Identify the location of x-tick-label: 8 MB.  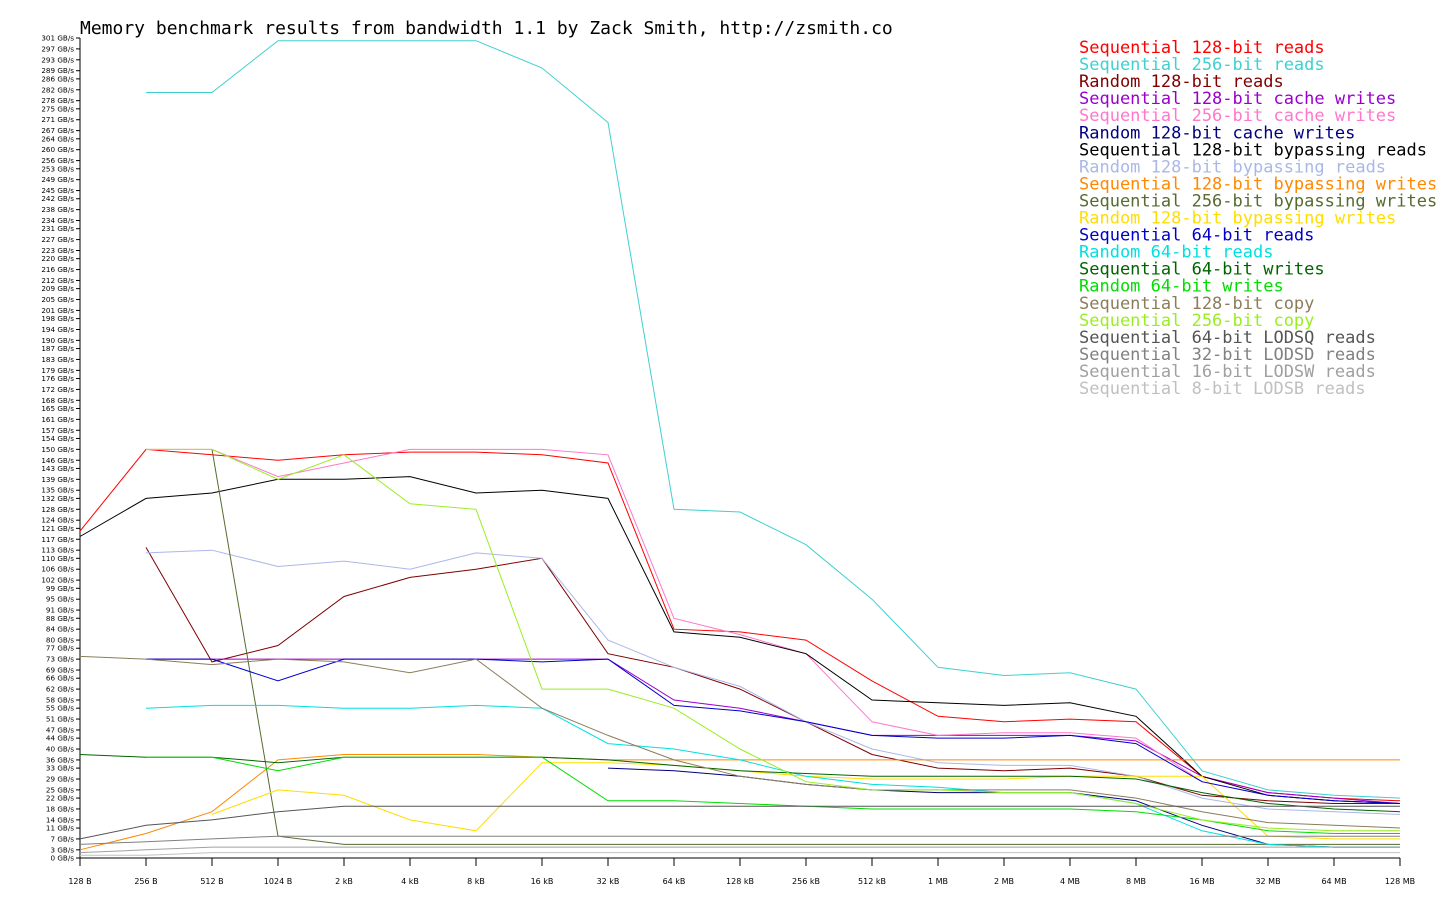
(1136, 881).